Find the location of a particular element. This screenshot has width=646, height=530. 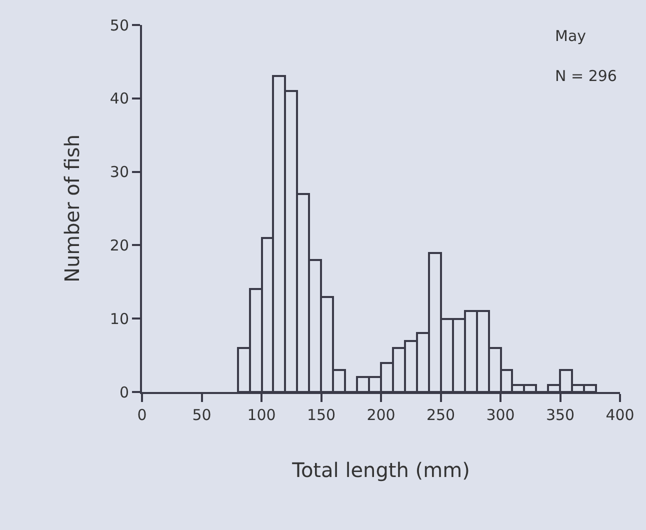

x-tick-label: 50 is located at coordinates (202, 415).